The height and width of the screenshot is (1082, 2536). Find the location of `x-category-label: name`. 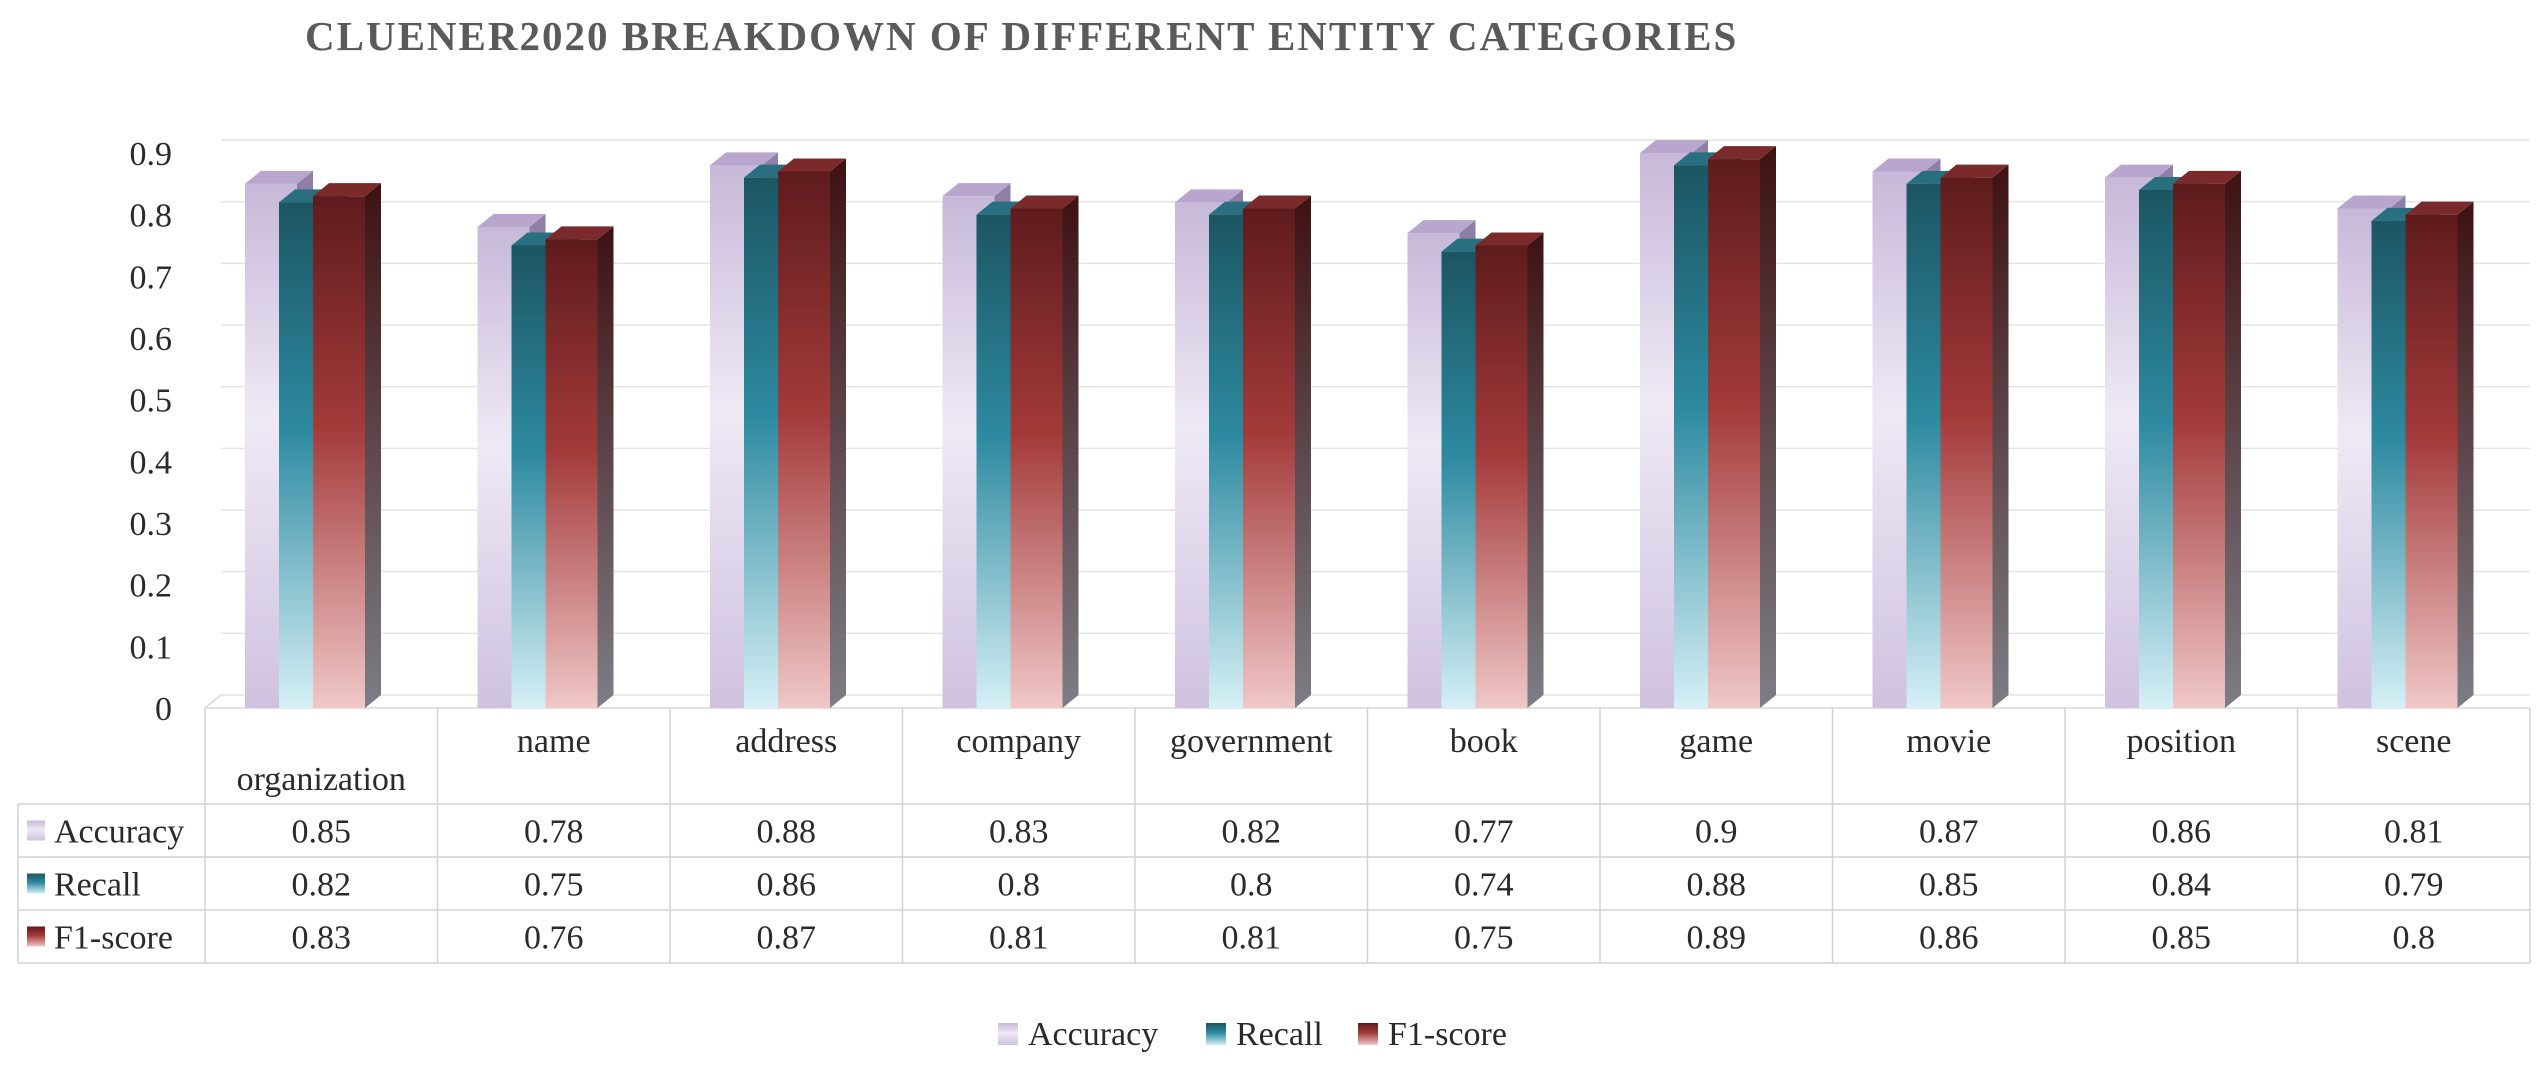

x-category-label: name is located at coordinates (554, 741).